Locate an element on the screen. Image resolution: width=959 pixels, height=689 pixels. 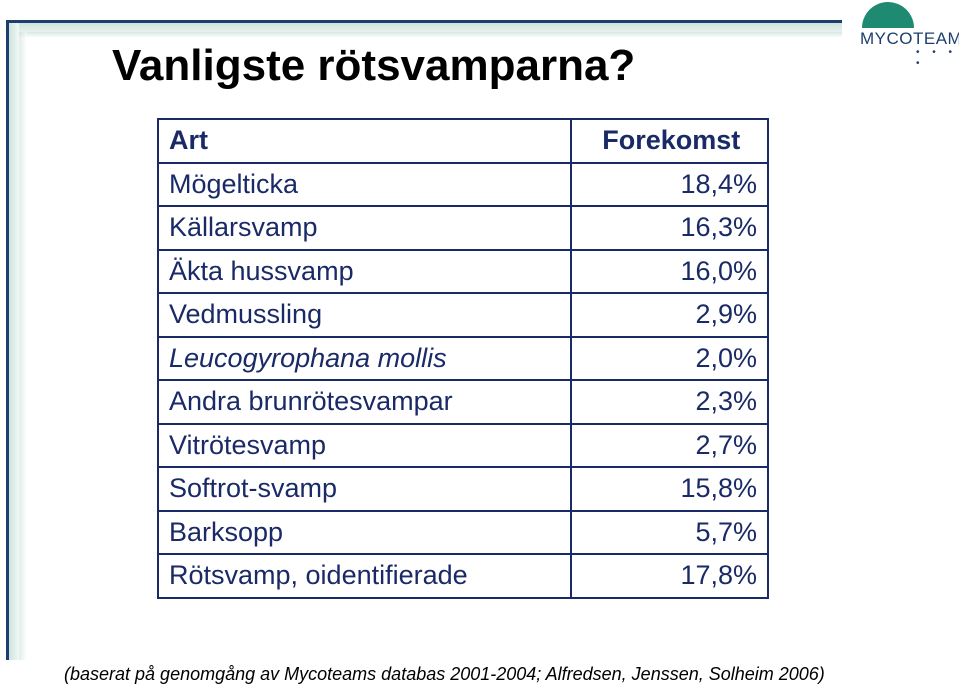
logo-dots: • • • • is located at coordinates (937, 58).